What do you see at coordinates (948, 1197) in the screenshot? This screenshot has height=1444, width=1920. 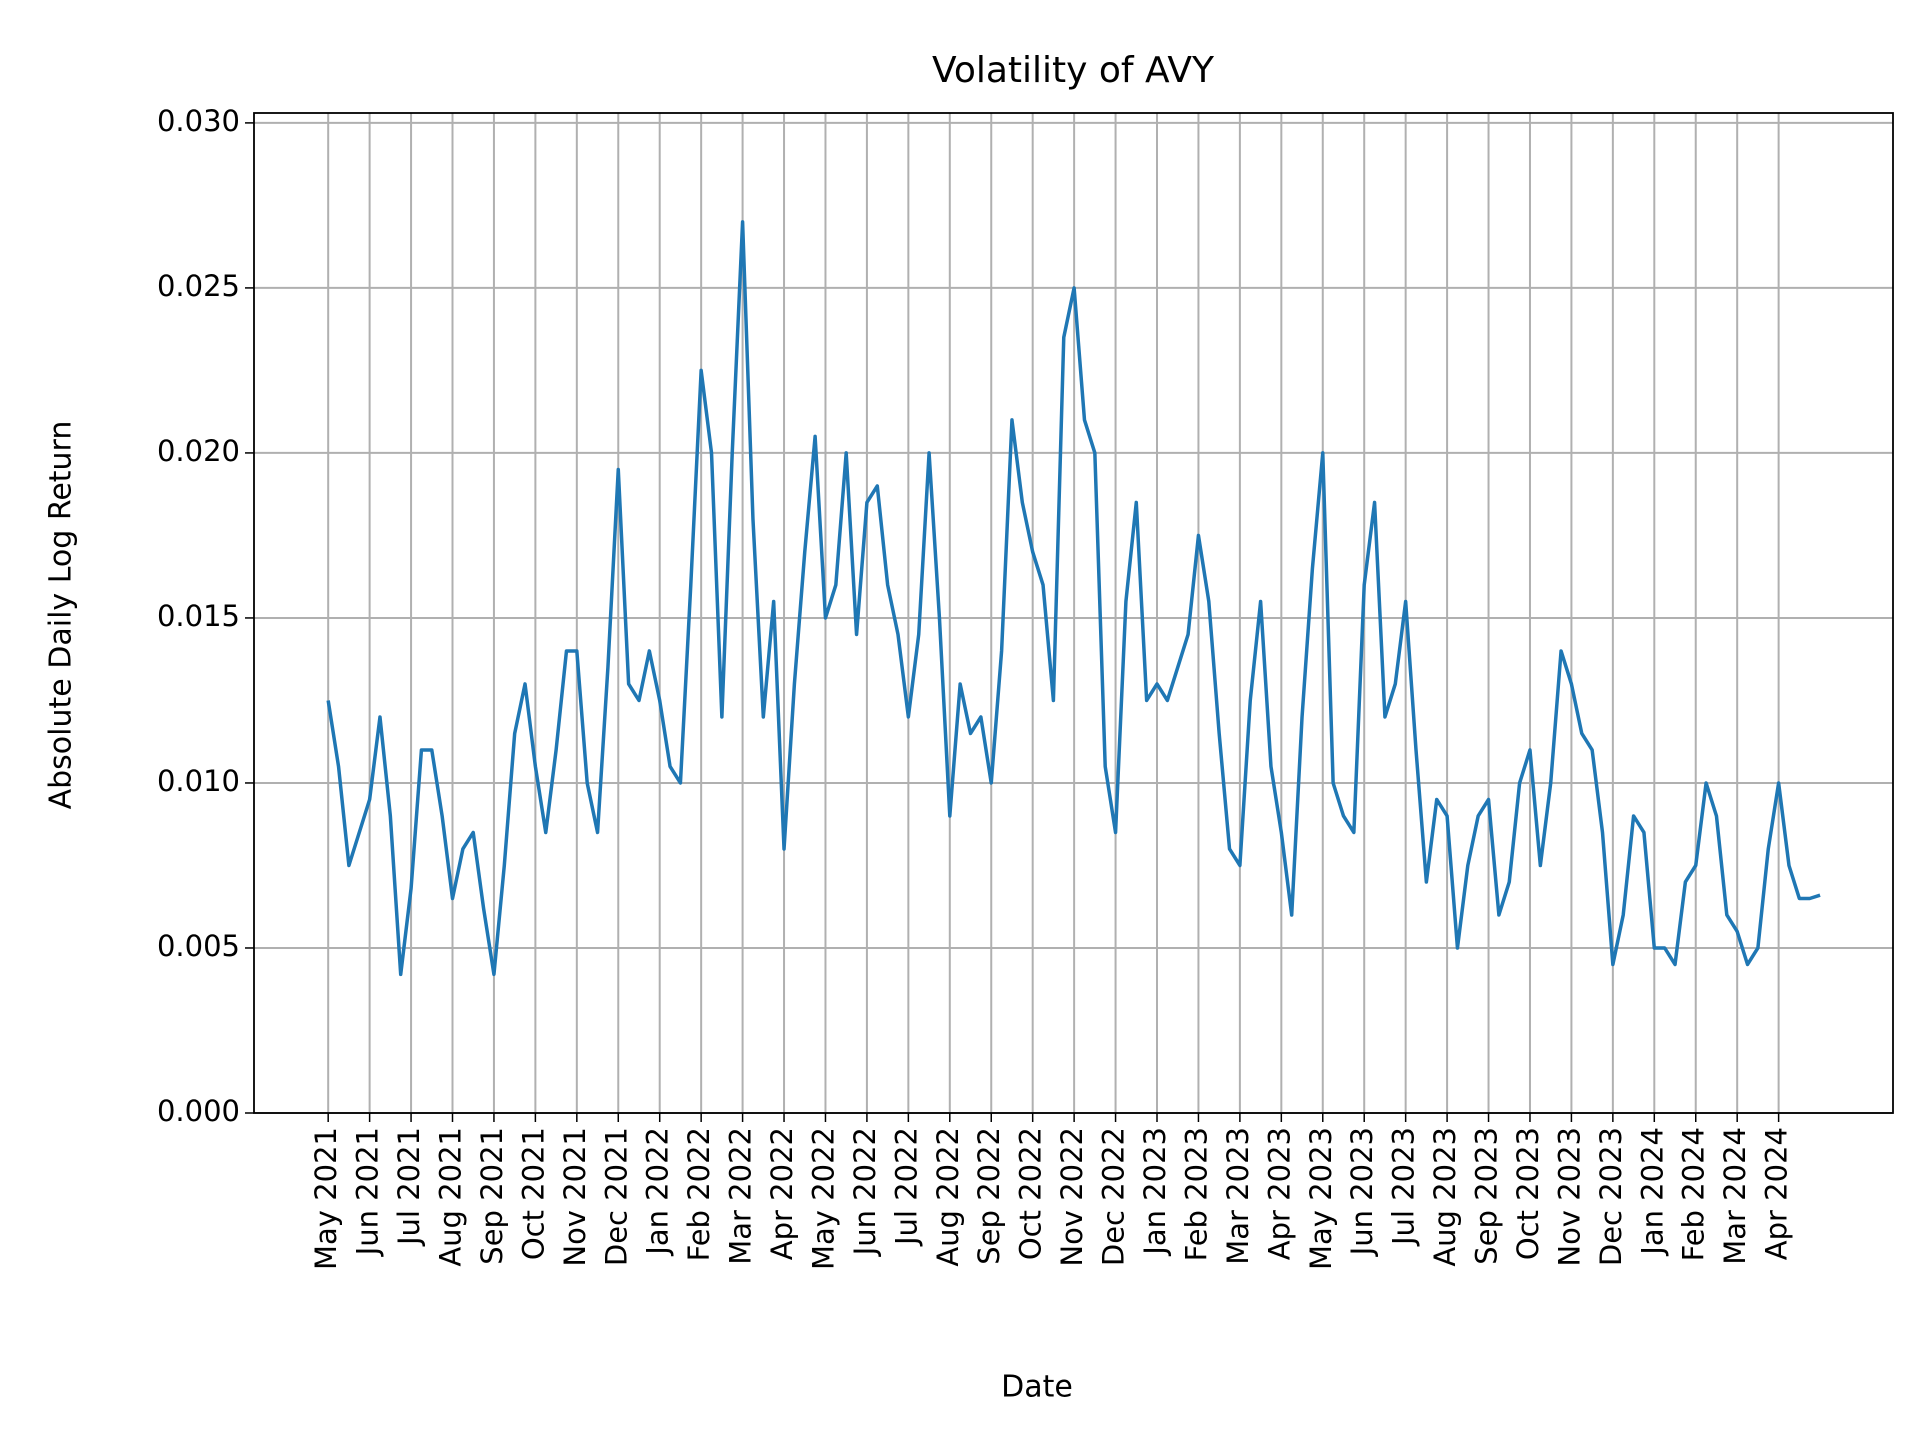 I see `x-tick-label: Aug 2022` at bounding box center [948, 1197].